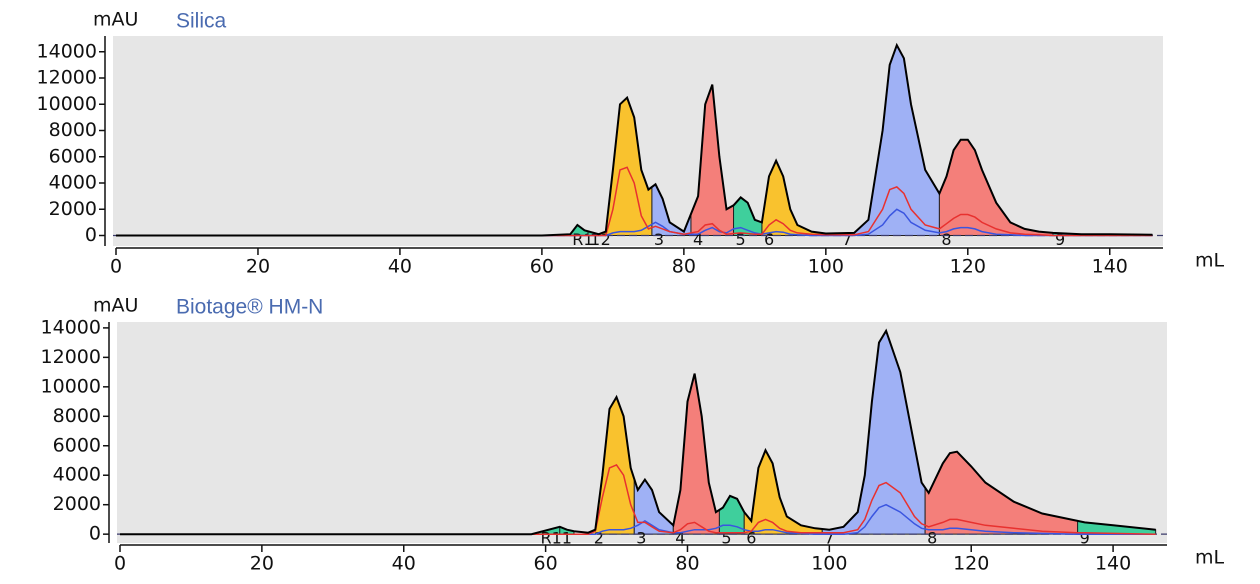 This screenshot has width=1260, height=584. I want to click on fraction-label: R1, so click(551, 538).